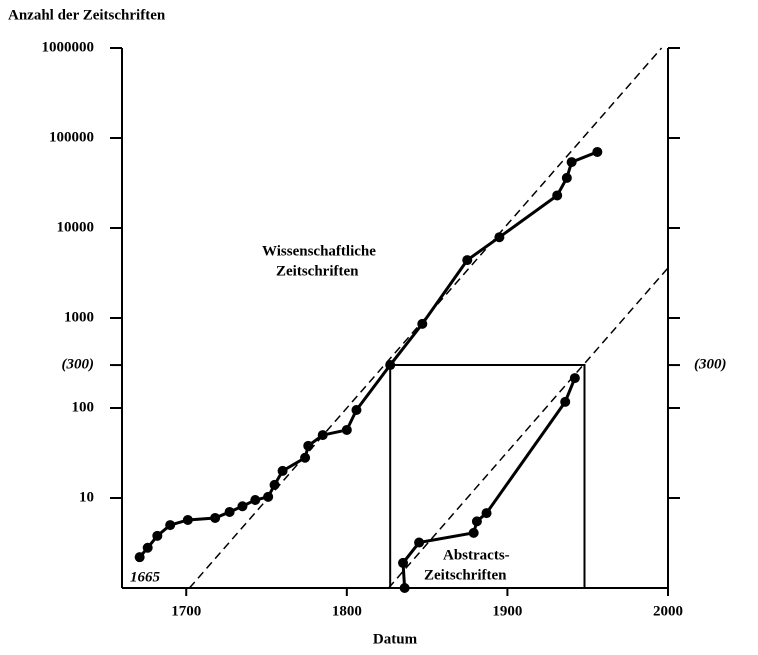 The image size is (758, 655). I want to click on x-axis-label: Datum, so click(395, 639).